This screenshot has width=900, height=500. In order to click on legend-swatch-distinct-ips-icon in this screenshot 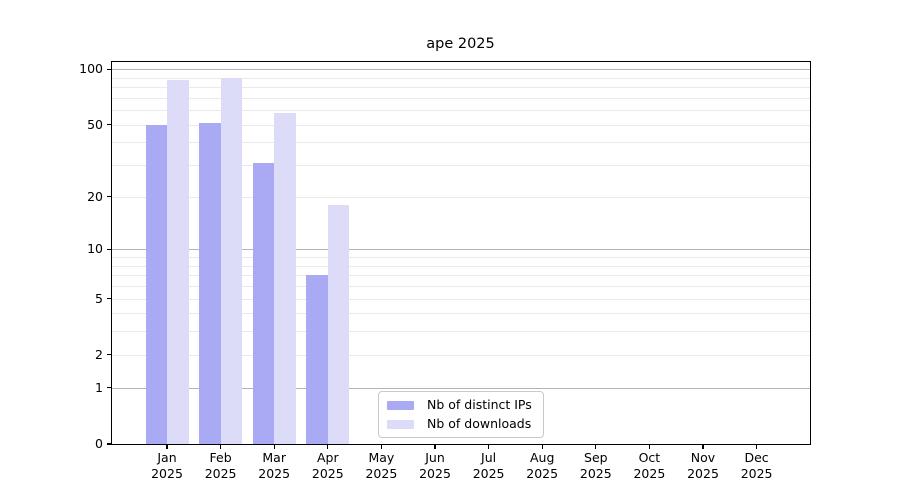, I will do `click(400, 405)`.